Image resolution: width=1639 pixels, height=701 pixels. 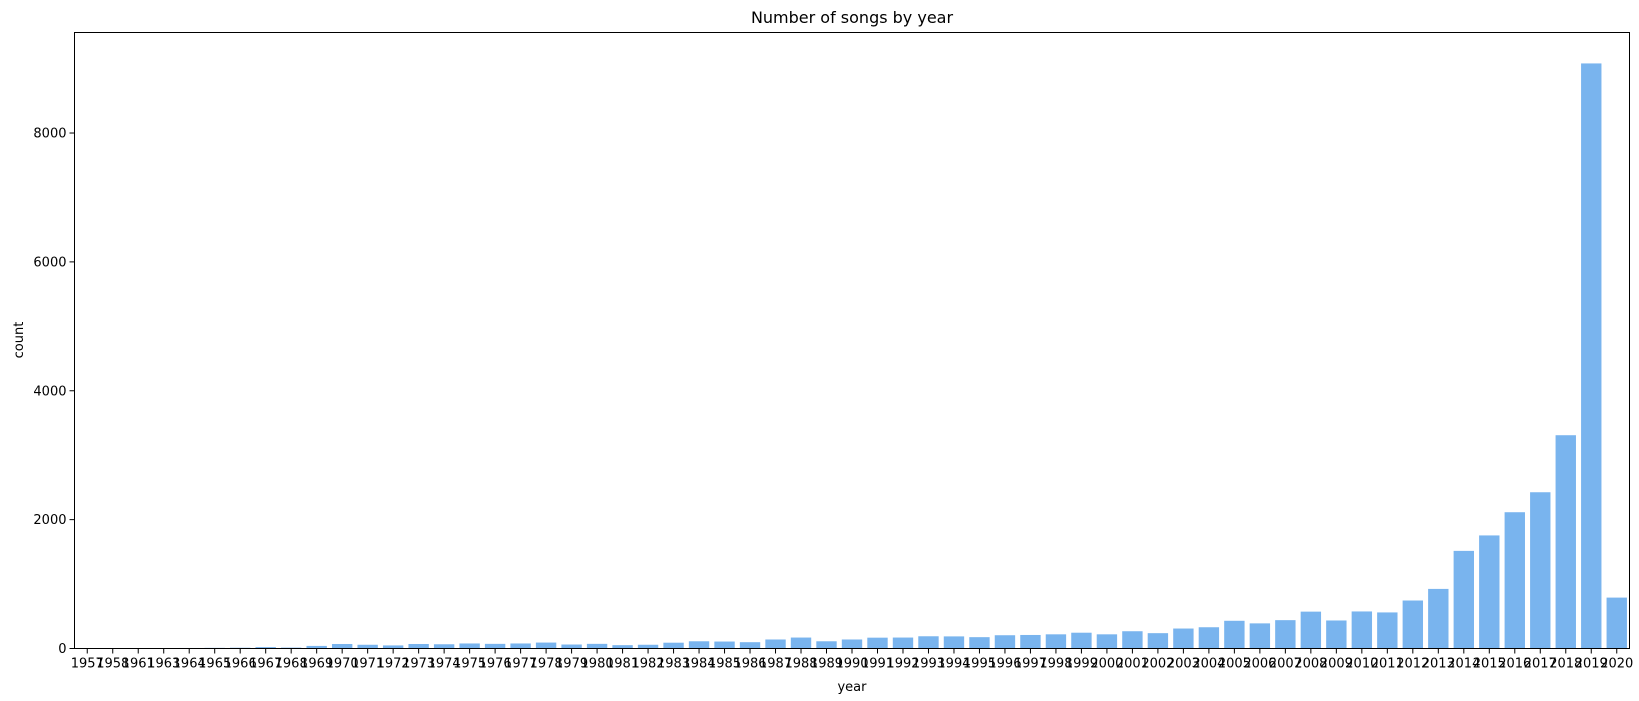 I want to click on x-tick-label: 1995, so click(x=979, y=664).